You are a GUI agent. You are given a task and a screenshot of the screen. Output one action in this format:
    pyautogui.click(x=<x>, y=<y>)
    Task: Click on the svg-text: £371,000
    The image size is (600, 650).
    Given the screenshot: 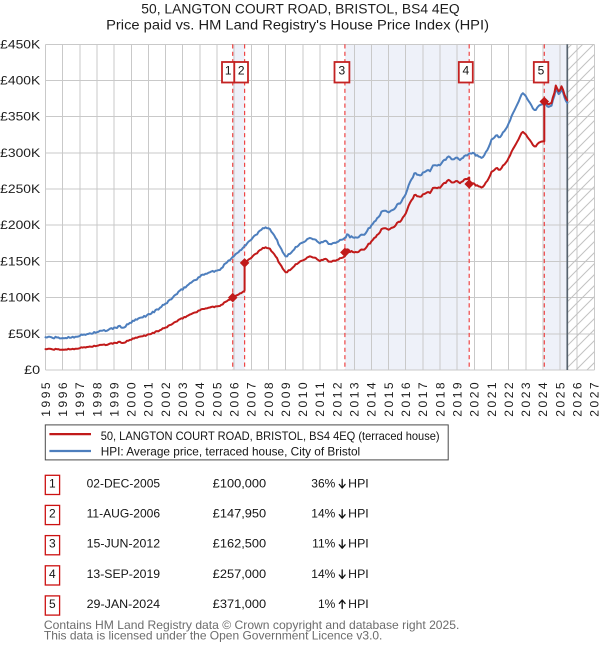 What is the action you would take?
    pyautogui.click(x=240, y=604)
    